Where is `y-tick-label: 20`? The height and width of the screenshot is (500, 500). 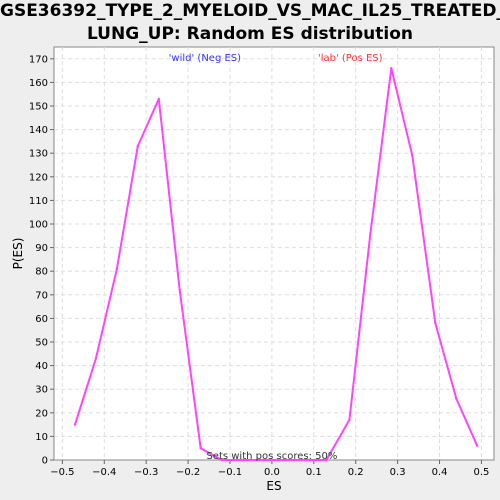
y-tick-label: 20 is located at coordinates (41, 413).